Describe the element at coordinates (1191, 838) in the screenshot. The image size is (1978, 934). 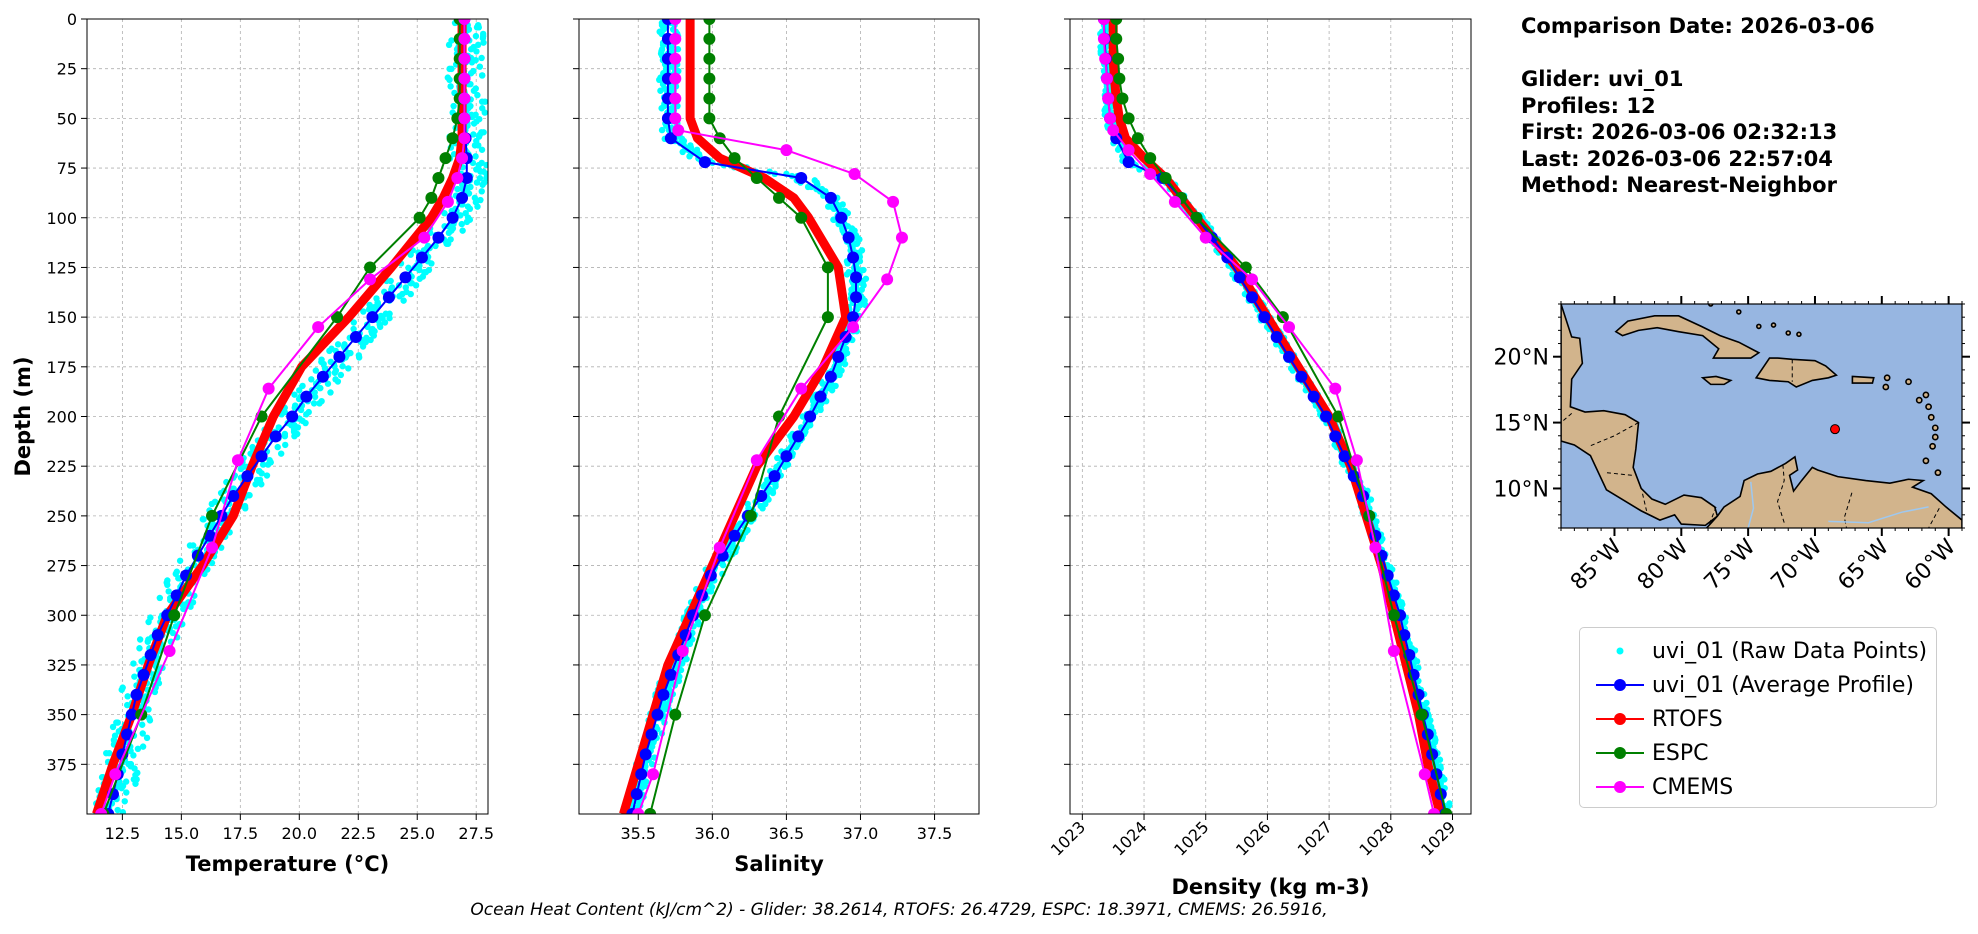
I see `x-tick-label: 1025` at that location.